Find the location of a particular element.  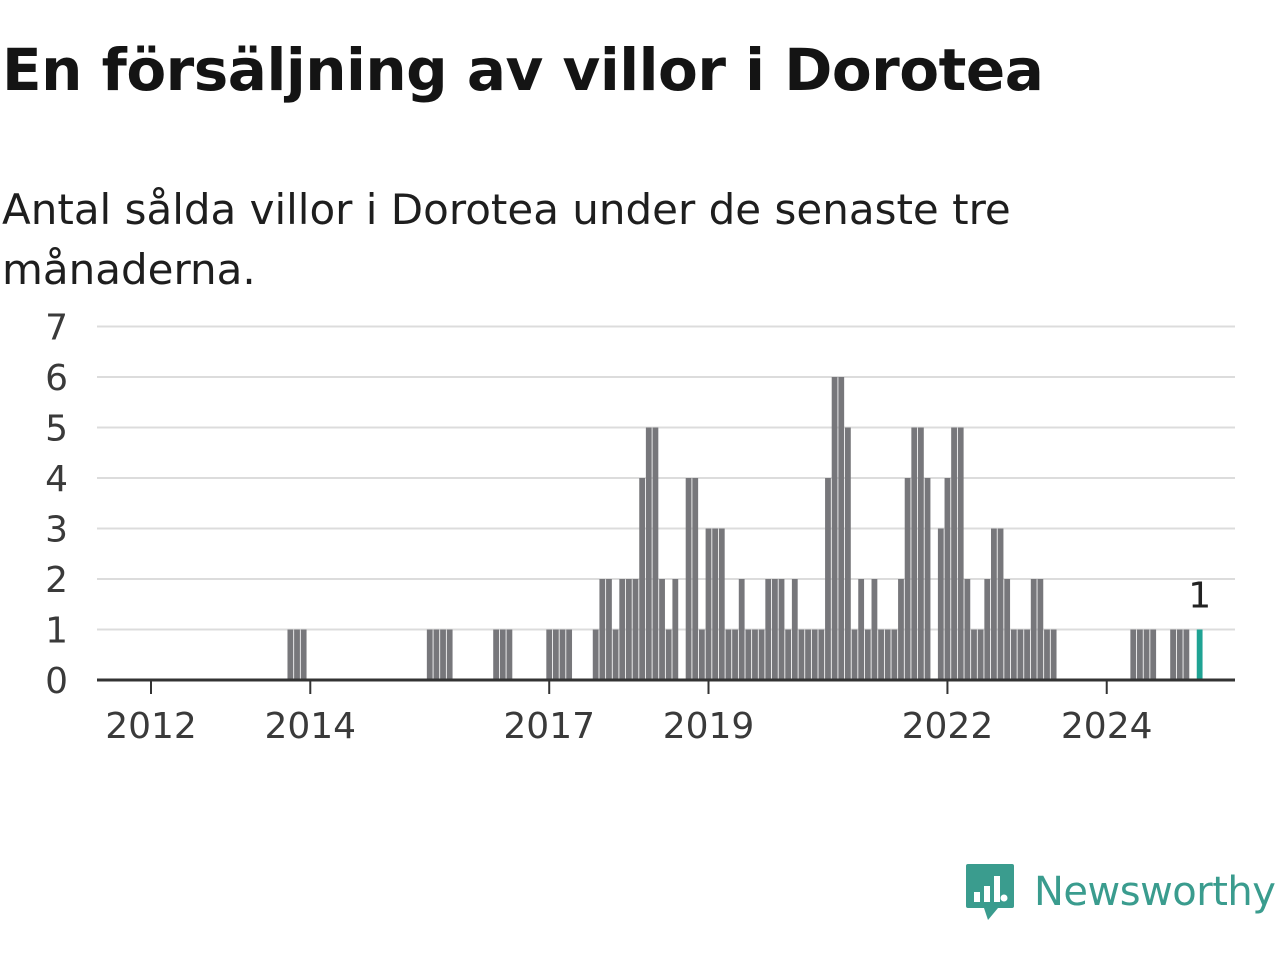

y-tick-label: 7 is located at coordinates (56, 328).